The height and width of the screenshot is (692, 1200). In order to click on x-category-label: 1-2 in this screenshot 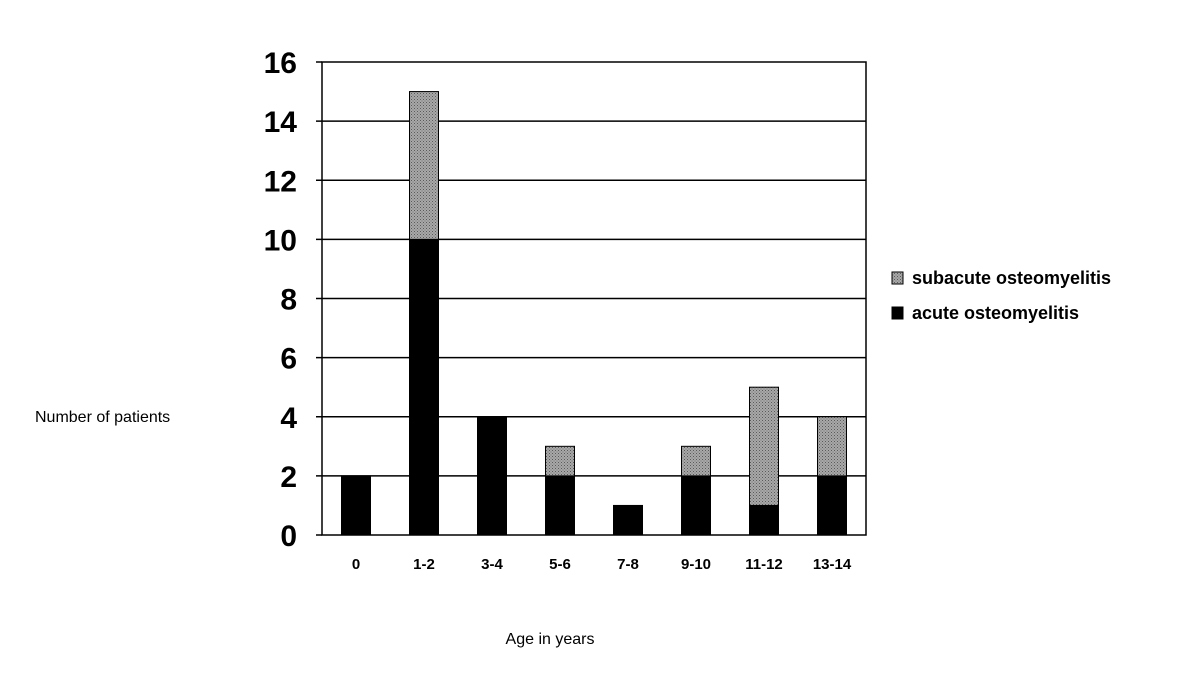, I will do `click(424, 564)`.